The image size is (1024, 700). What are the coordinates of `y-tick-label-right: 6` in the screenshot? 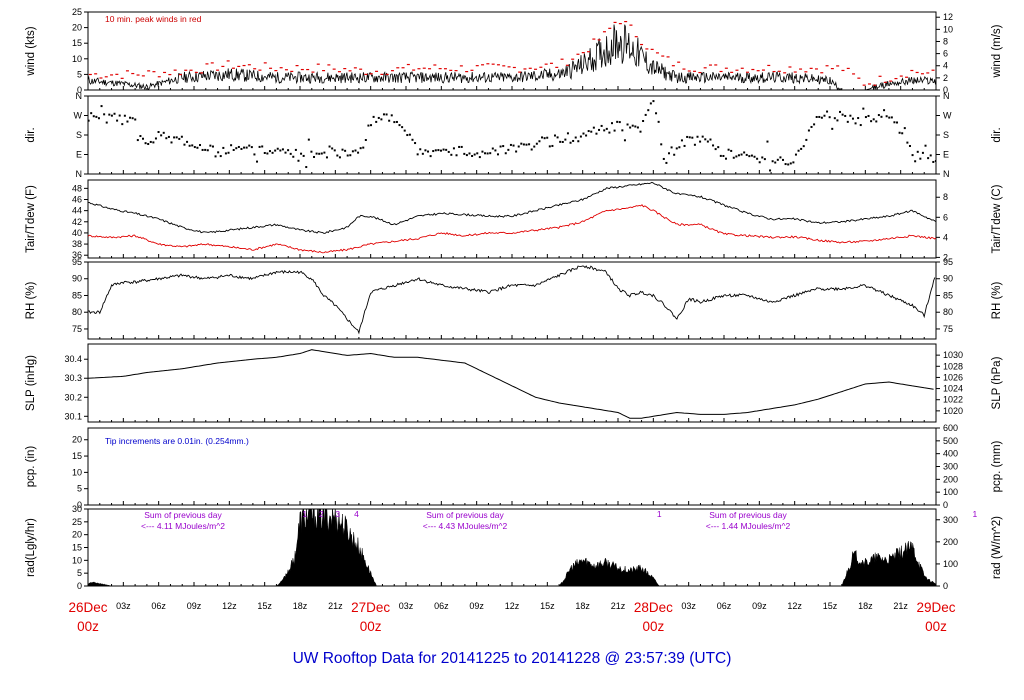 It's located at (945, 54).